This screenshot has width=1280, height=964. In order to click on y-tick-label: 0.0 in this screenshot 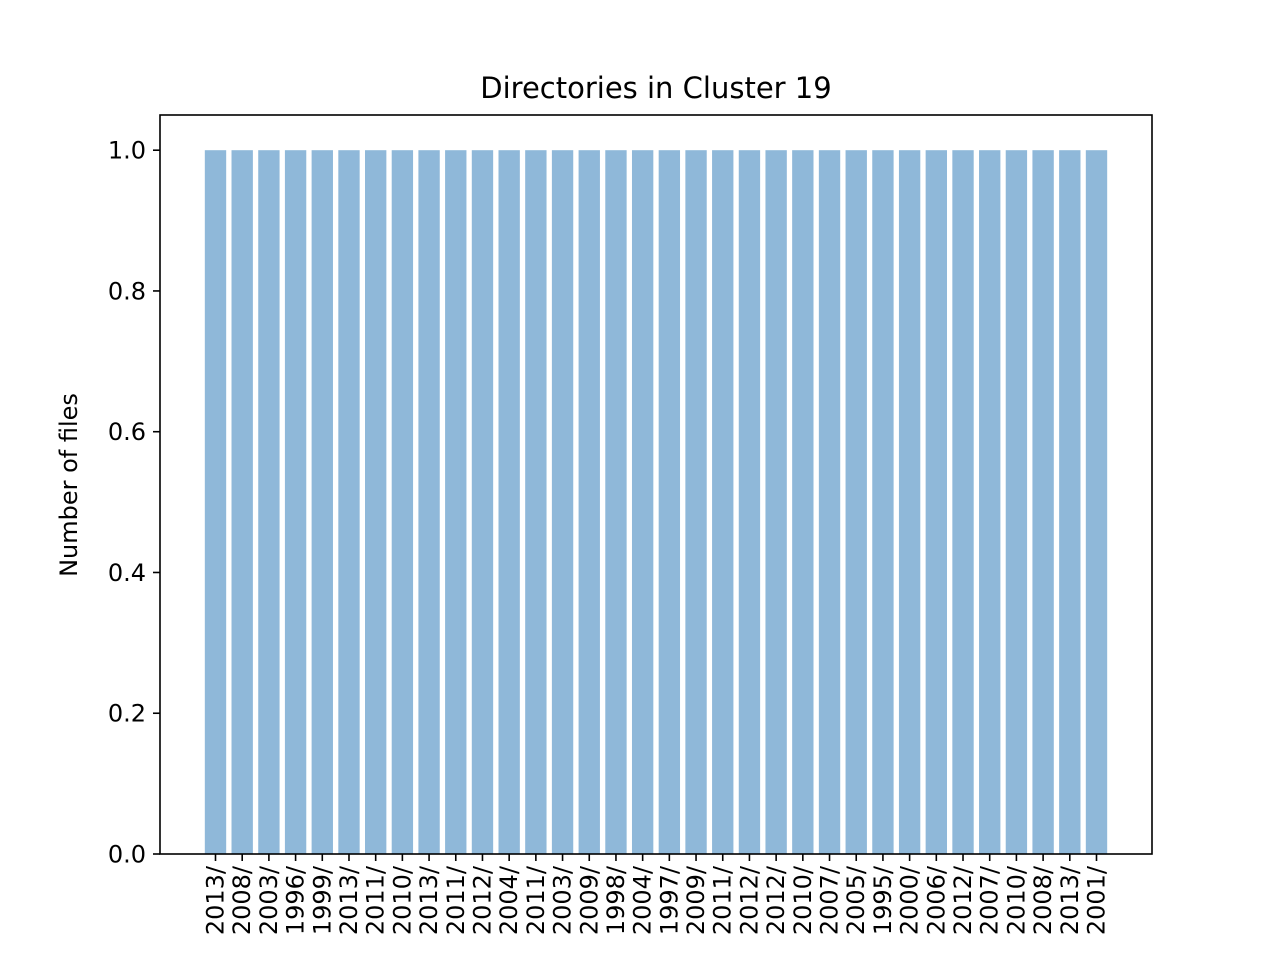, I will do `click(127, 855)`.